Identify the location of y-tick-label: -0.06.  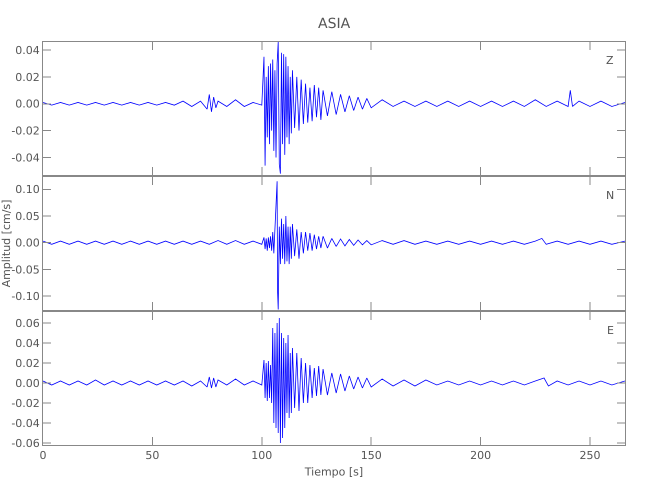
(25, 443).